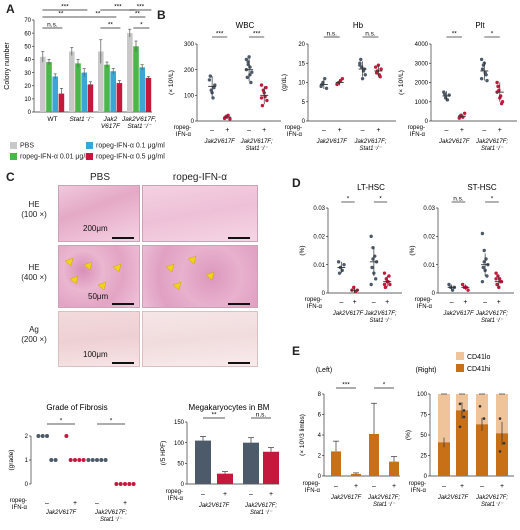  What do you see at coordinates (229, 407) in the screenshot?
I see `chart-title: Megakaryocytes in BM` at bounding box center [229, 407].